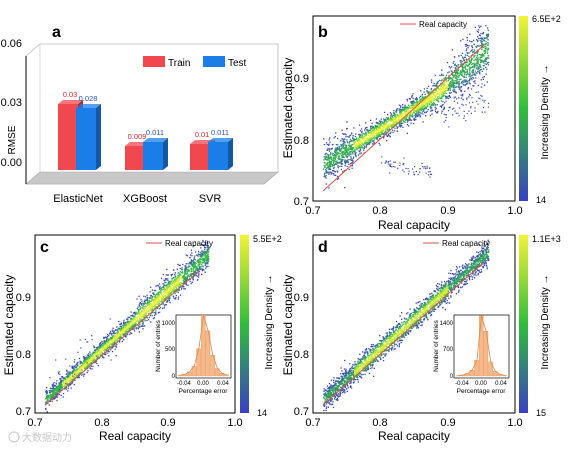 The height and width of the screenshot is (451, 575). What do you see at coordinates (447, 211) in the screenshot?
I see `panel-b-xtick-0.9: 0.9` at bounding box center [447, 211].